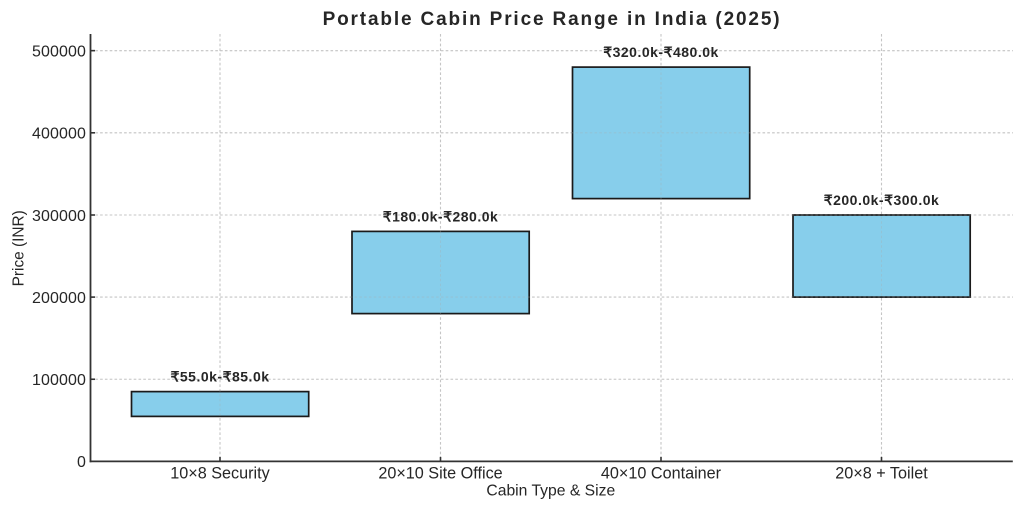  I want to click on svg-text: 200000, so click(59, 298).